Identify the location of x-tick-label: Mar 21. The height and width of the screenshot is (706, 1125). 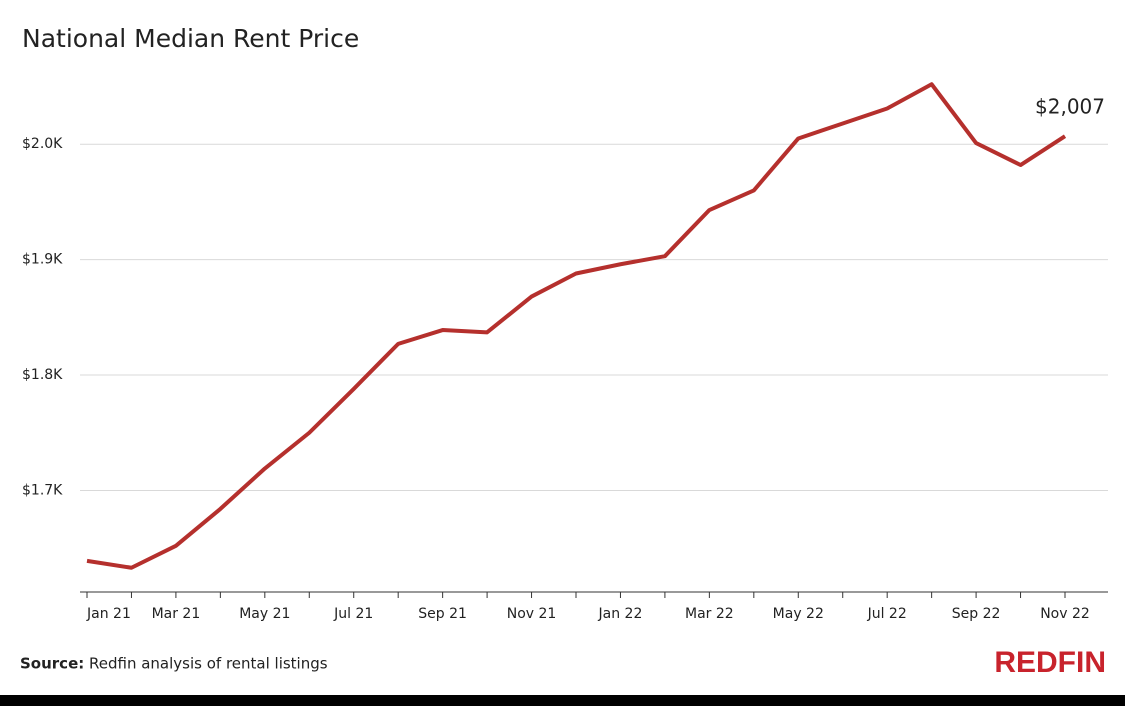
(176, 614).